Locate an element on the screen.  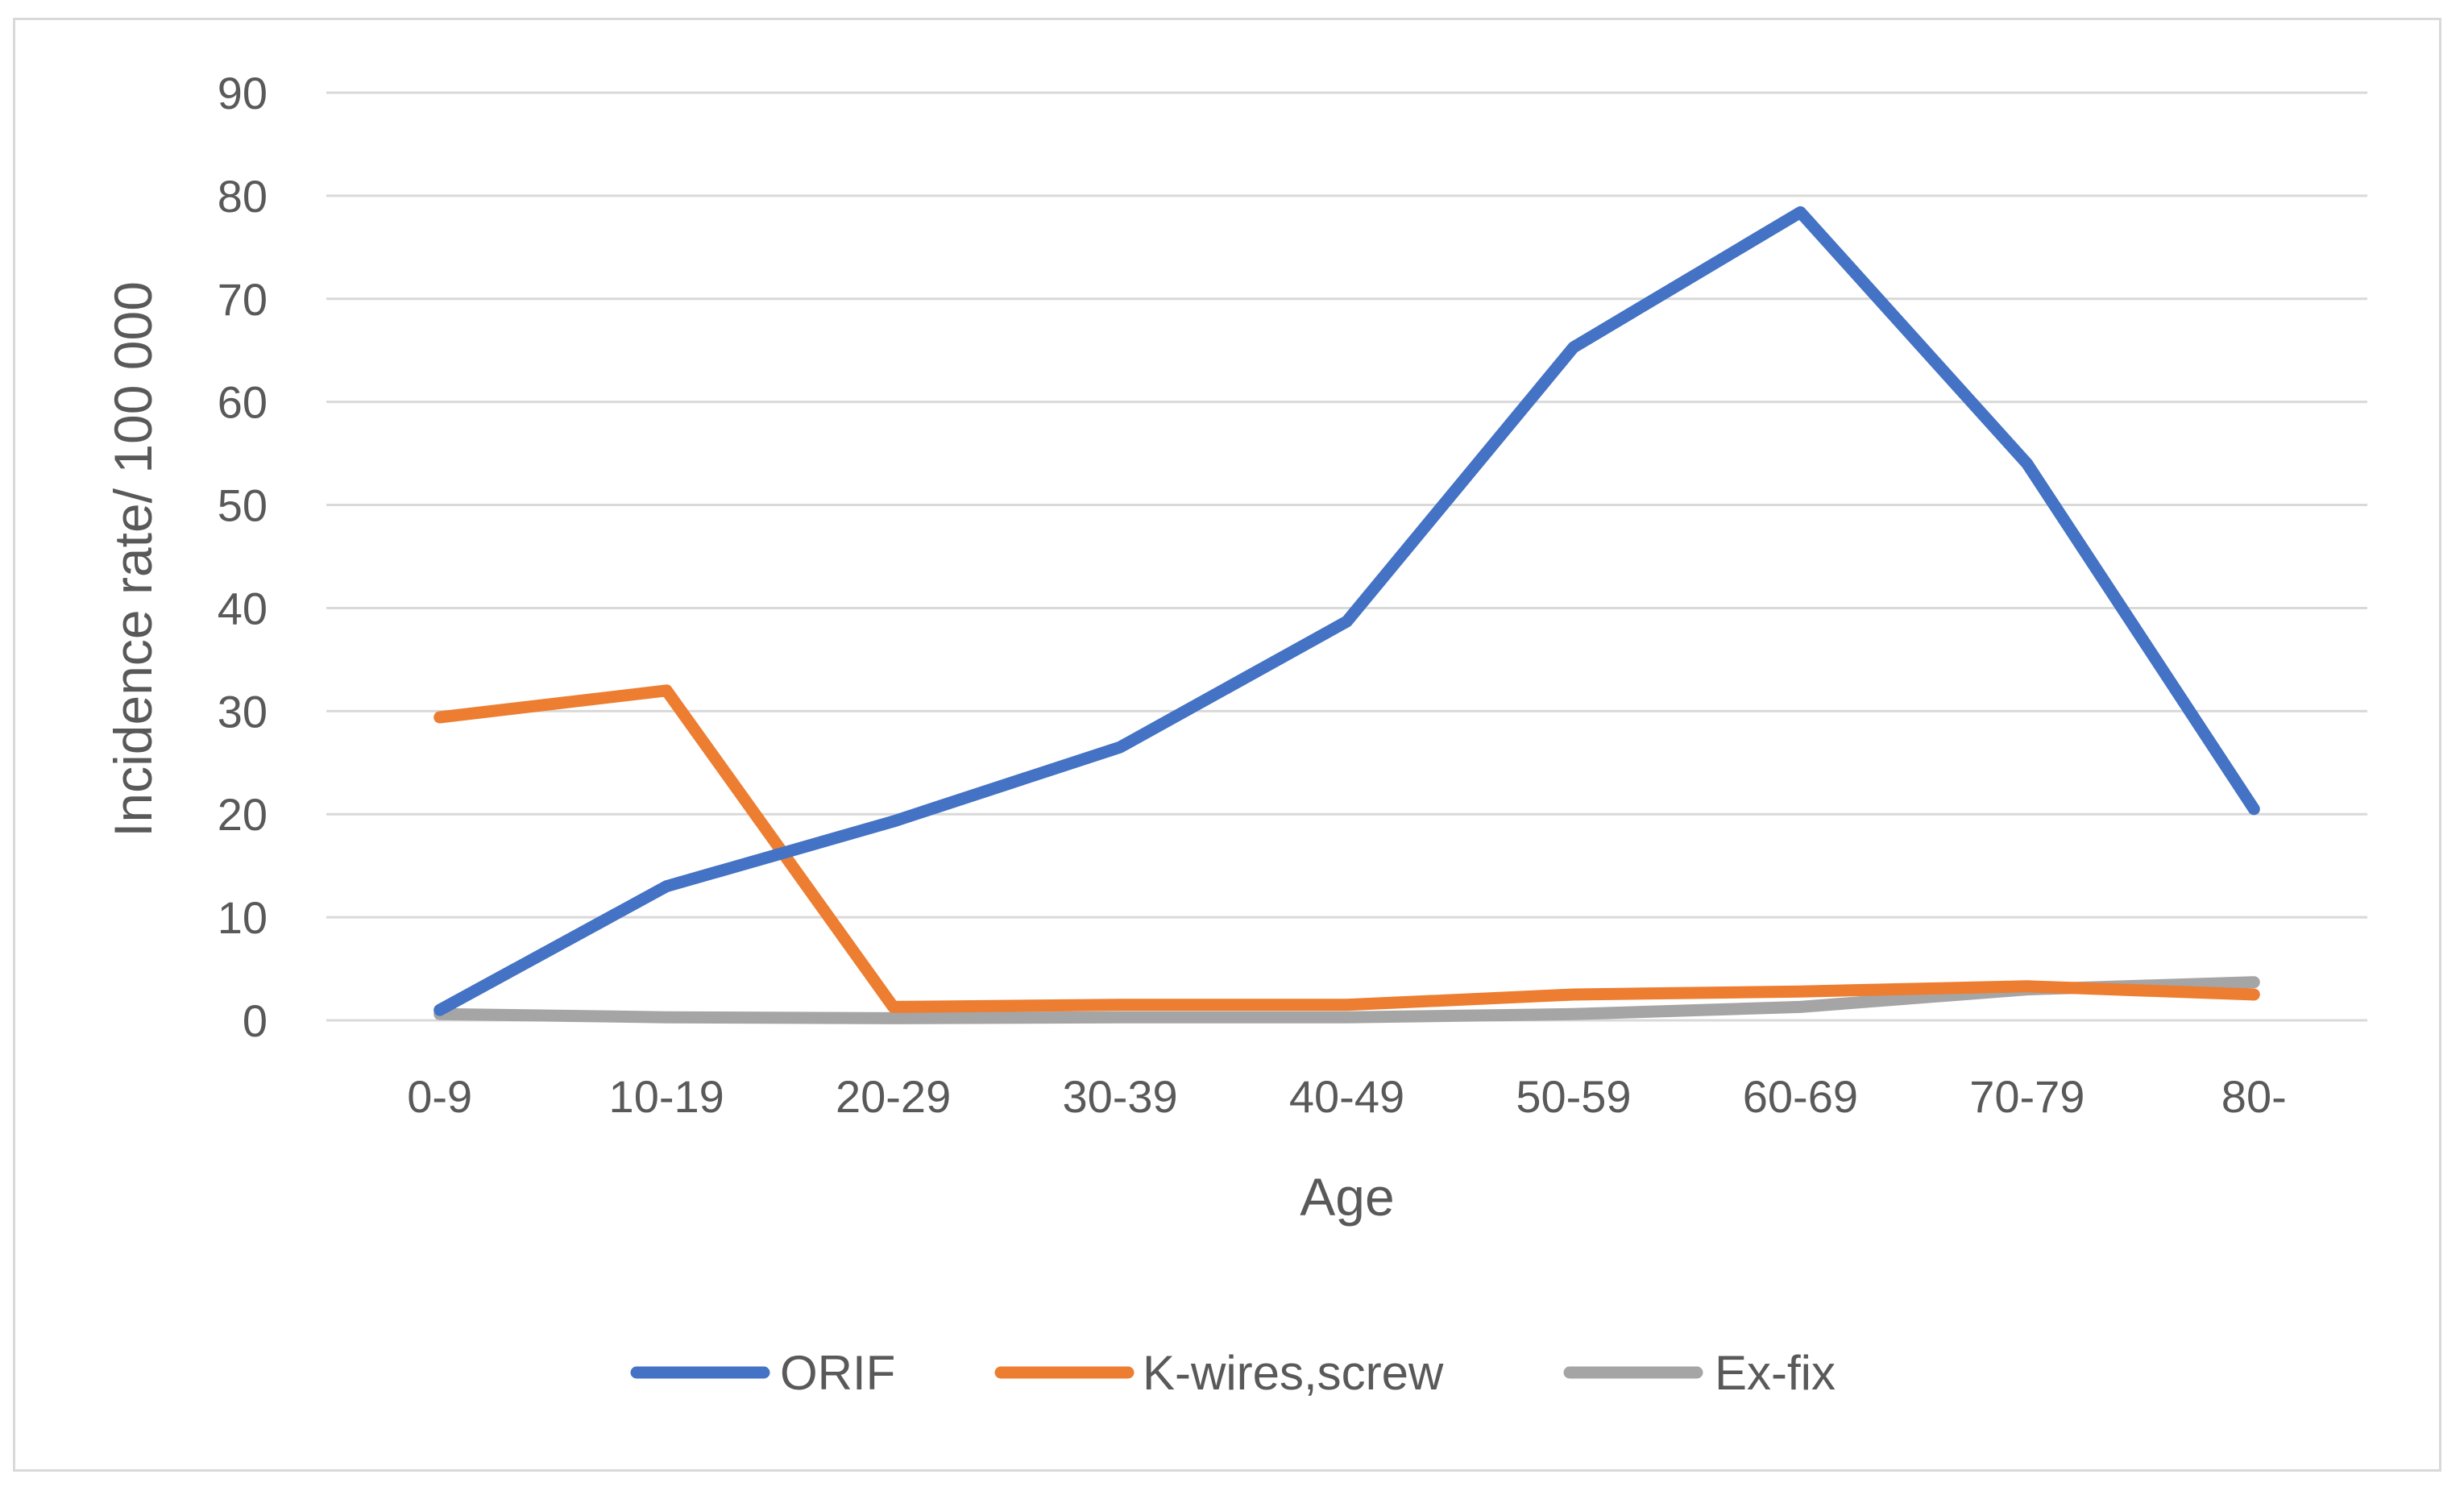
y-tick-label: 40 is located at coordinates (243, 608).